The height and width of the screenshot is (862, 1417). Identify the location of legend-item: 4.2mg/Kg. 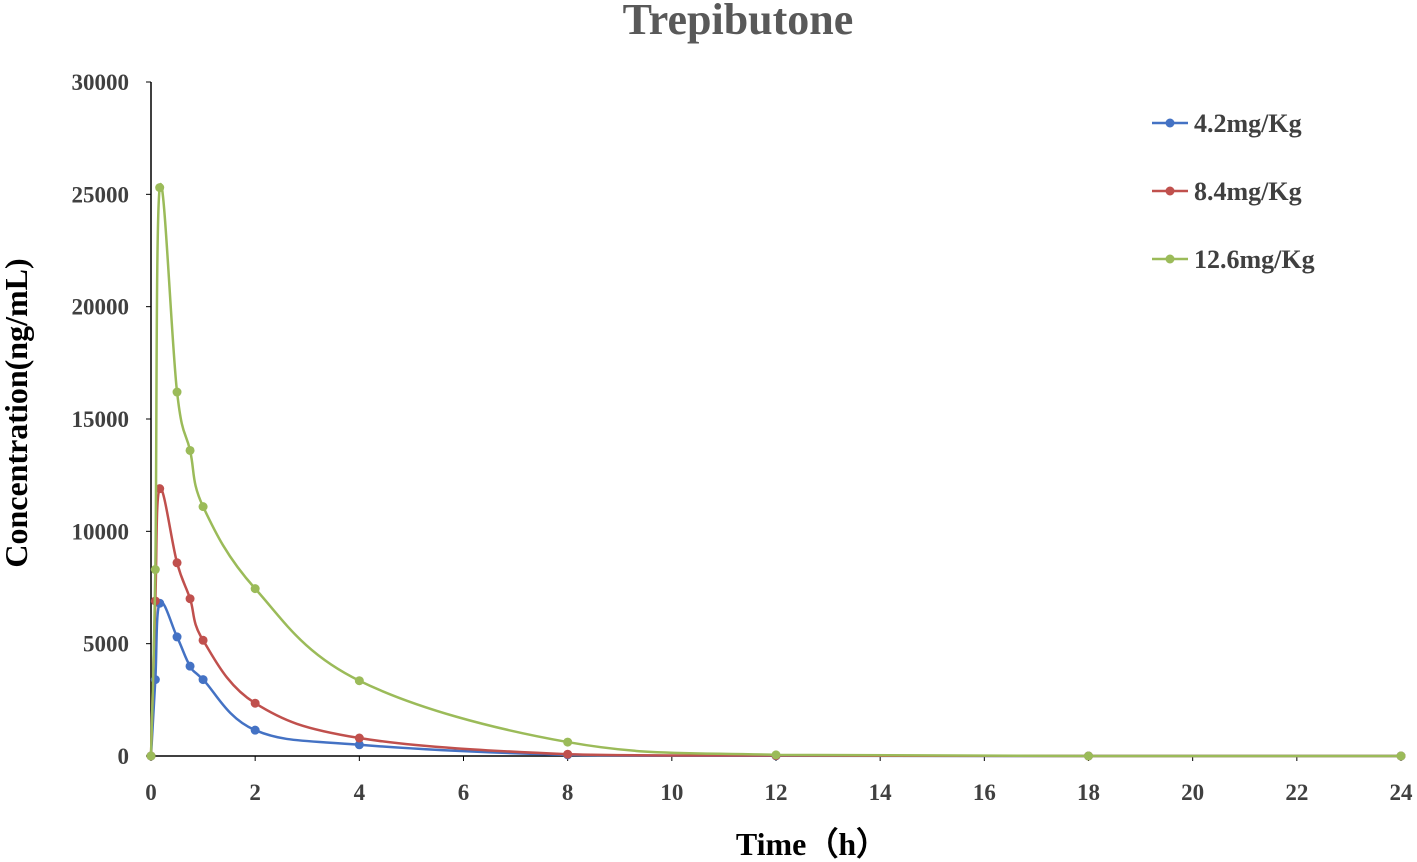
(1227, 123).